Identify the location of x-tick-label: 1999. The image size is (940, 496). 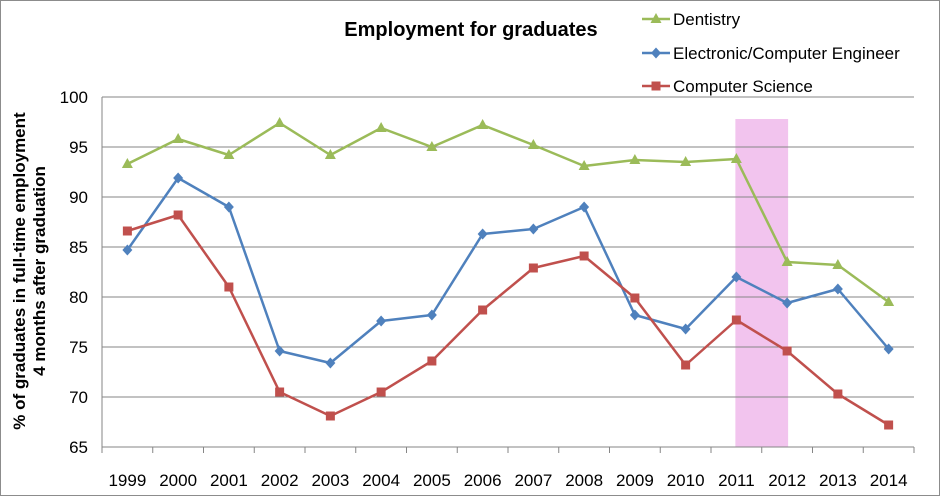
(127, 480).